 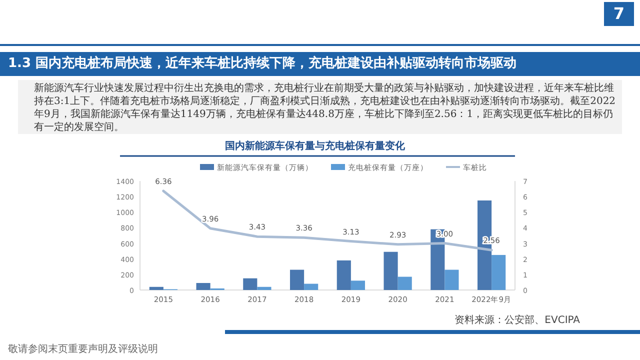 What do you see at coordinates (320, 107) in the screenshot?
I see `subtitle: 新能源汽车行业快速发展过程中衍生出充换电的需求，充电桩行业在前期受大量的政策与补贴驱动，加快建设进程，近年来车桩比维持在3:1上下。伴随着充电桩市场格局逐渐稳定，厂商盈利模式日渐成熟，充电桩建设也在由补贴驱动逐渐转向市场驱动。截至2022年9月，我国新能源汽车保有量达1149万辆，充电桩保有量达448.8万座，车桩比下降到至2.56：1，距离实现更低车桩比的目标仍有一定的发展空间。` at bounding box center [320, 107].